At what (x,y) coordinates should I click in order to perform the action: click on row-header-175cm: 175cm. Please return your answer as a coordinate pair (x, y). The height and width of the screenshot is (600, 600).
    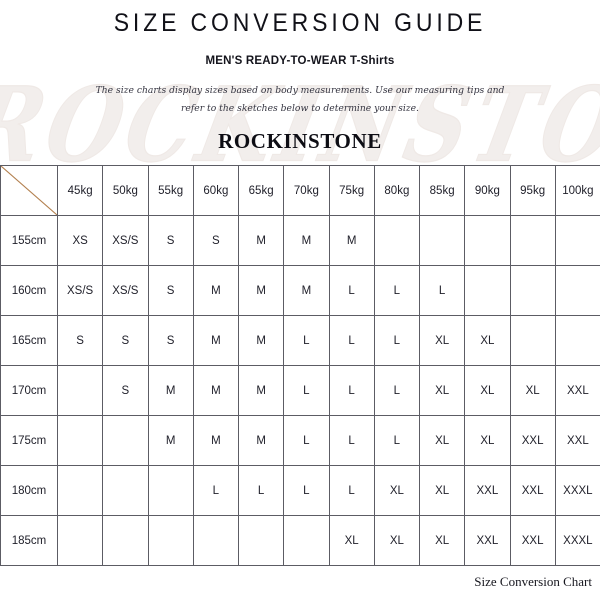
    Looking at the image, I should click on (29, 440).